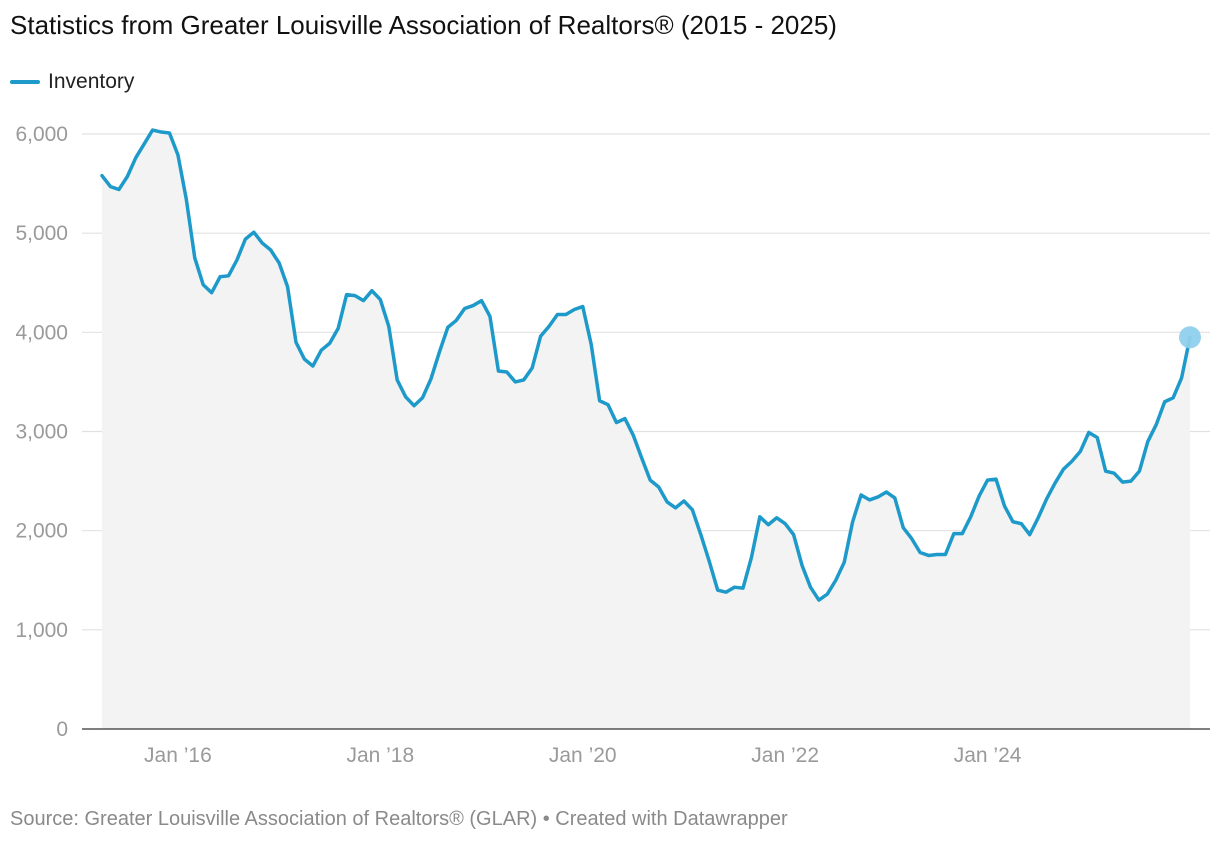  What do you see at coordinates (41, 332) in the screenshot?
I see `y-tick-label: 4,000` at bounding box center [41, 332].